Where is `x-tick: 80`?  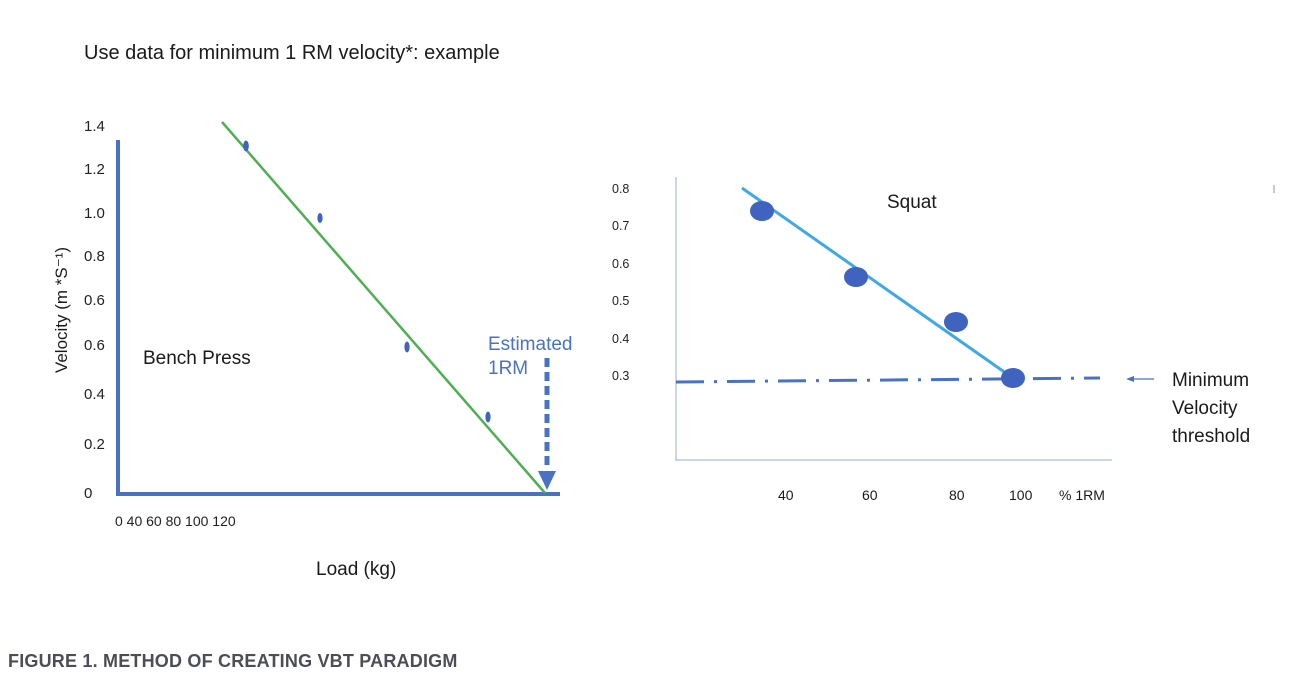 x-tick: 80 is located at coordinates (957, 495).